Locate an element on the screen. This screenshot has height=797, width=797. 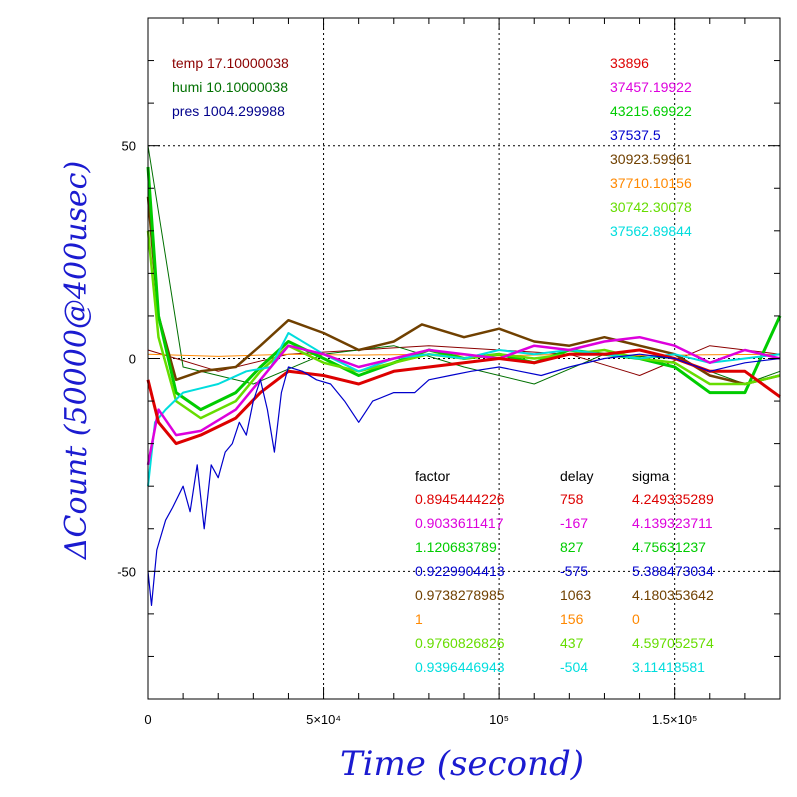
table-cell-factor: 1 is located at coordinates (419, 619).